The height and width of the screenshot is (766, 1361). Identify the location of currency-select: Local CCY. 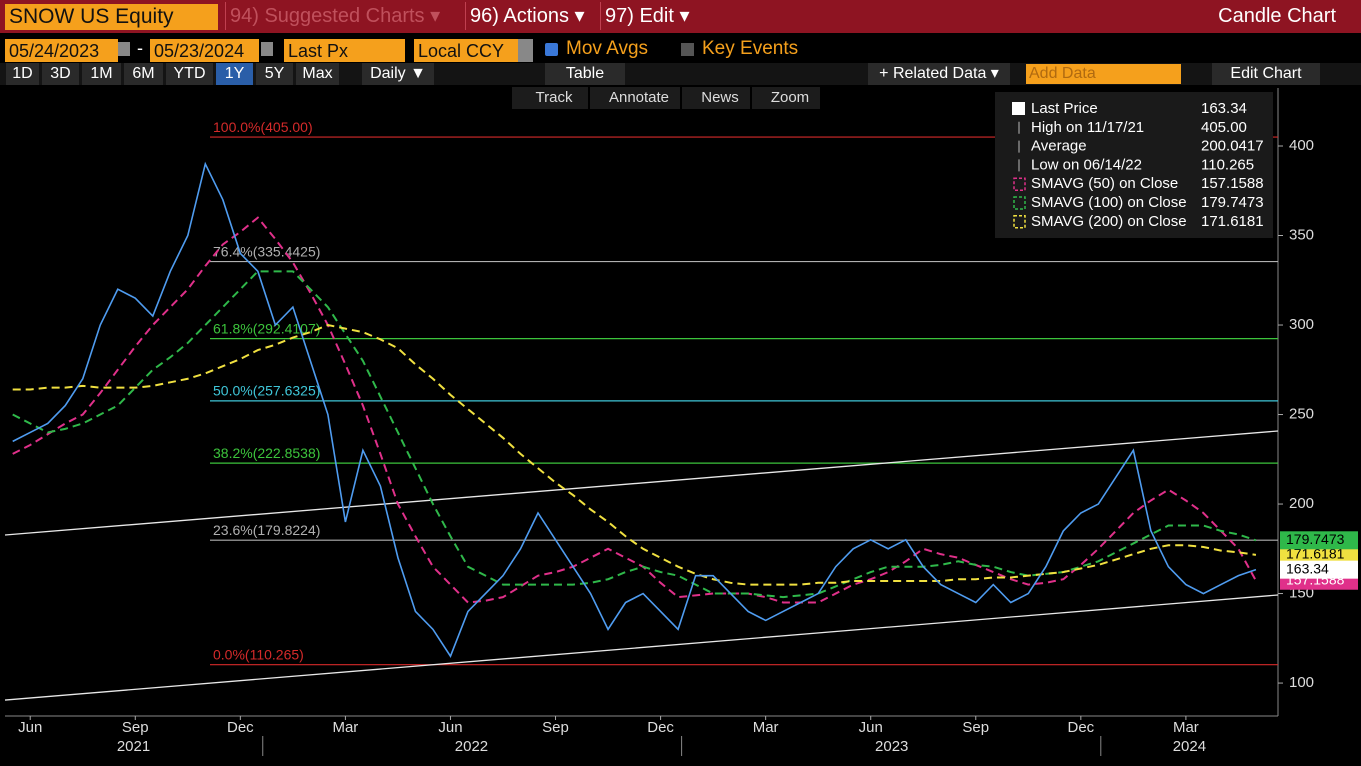
(466, 50).